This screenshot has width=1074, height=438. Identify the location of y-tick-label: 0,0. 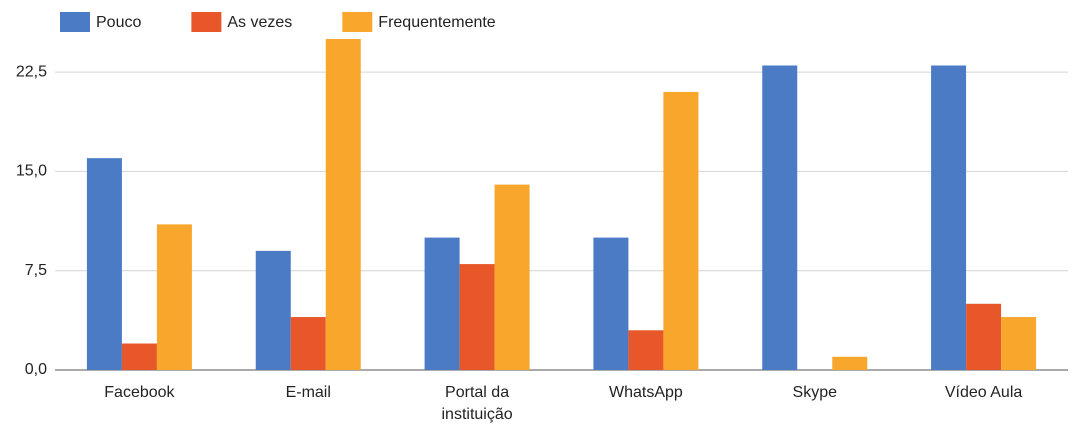
(36, 369).